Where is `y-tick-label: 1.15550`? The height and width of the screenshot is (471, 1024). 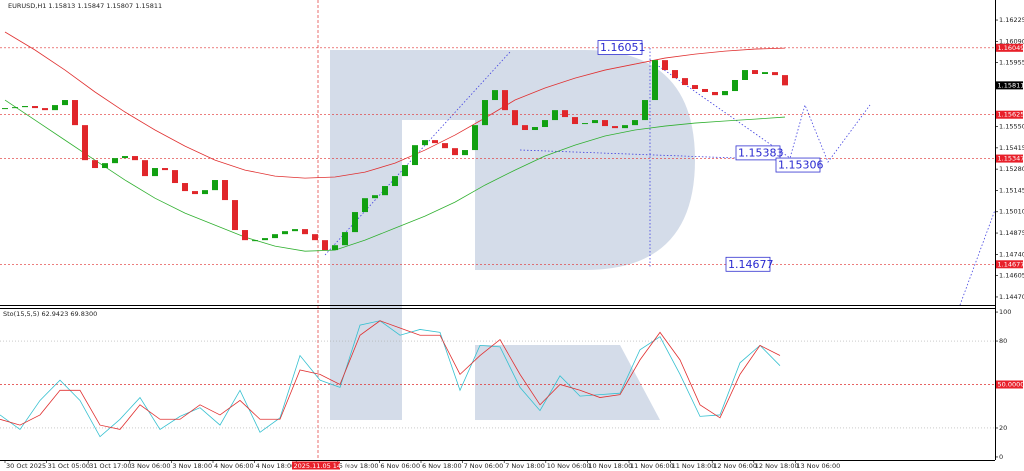
y-tick-label: 1.15550 is located at coordinates (1011, 127).